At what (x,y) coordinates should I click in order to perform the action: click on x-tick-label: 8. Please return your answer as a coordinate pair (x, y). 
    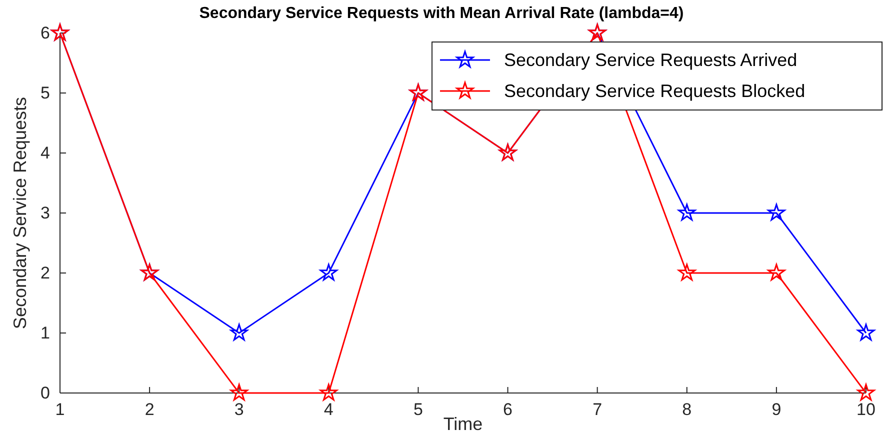
    Looking at the image, I should click on (687, 410).